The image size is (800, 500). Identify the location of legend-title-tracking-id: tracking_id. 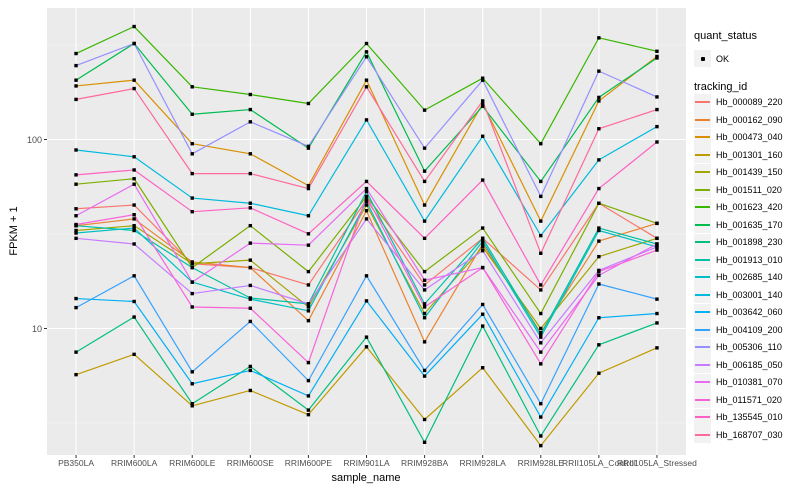
(721, 87).